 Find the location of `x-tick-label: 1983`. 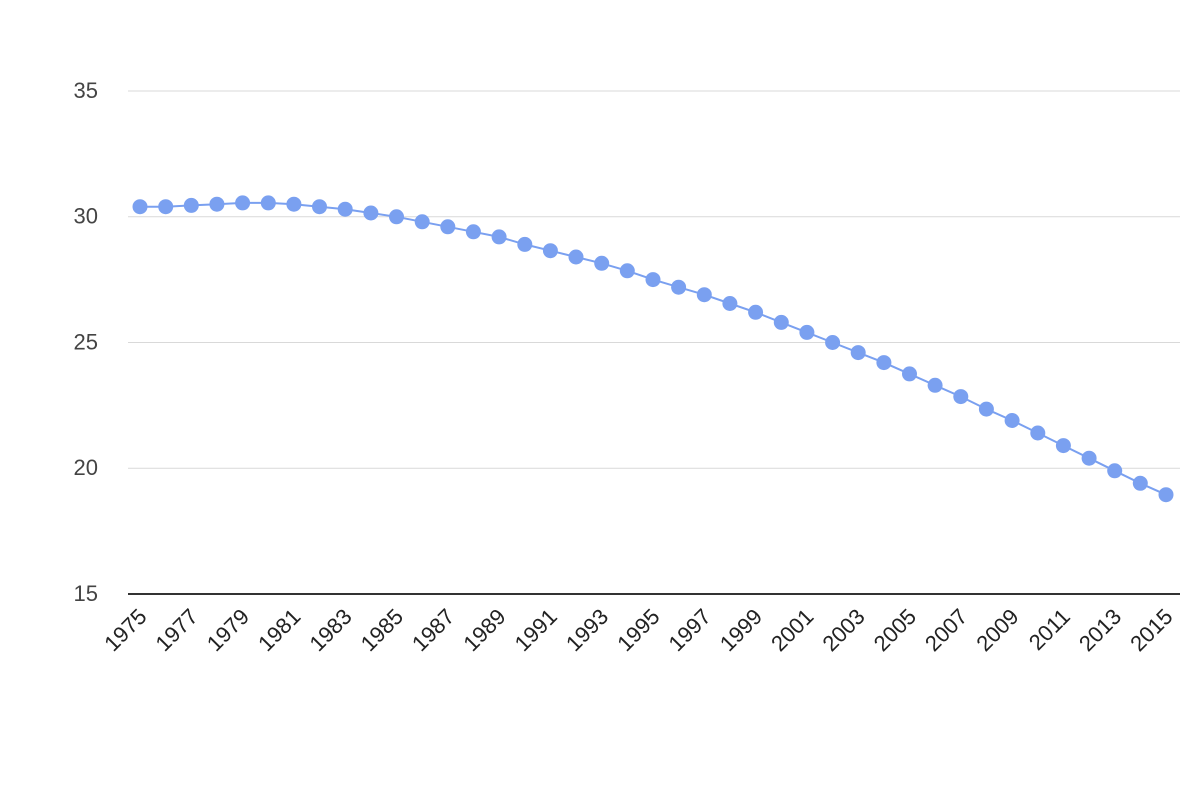

x-tick-label: 1983 is located at coordinates (330, 630).